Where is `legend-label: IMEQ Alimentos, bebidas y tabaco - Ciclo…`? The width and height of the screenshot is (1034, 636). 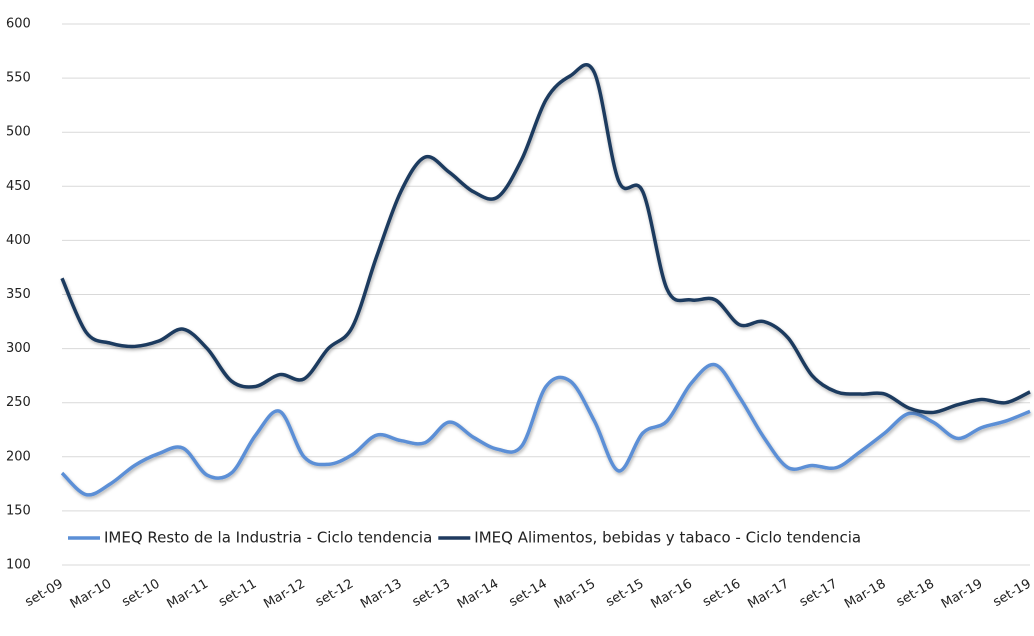
legend-label: IMEQ Alimentos, bebidas y tabaco - Ciclo… is located at coordinates (667, 538).